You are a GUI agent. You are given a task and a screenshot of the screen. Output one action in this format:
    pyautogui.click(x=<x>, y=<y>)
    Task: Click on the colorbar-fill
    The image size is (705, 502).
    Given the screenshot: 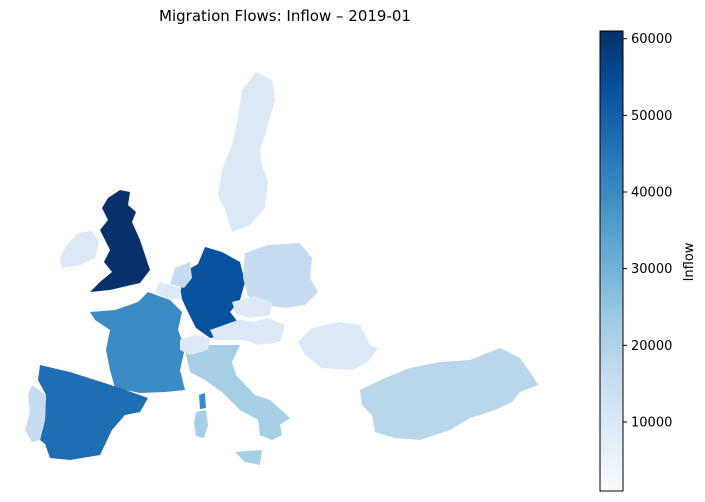 What is the action you would take?
    pyautogui.click(x=611, y=261)
    